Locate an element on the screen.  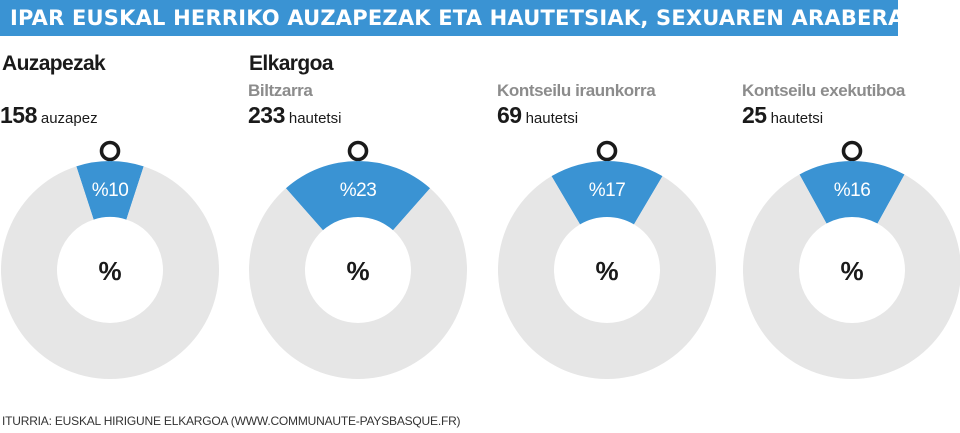
count-number: 233 is located at coordinates (266, 115).